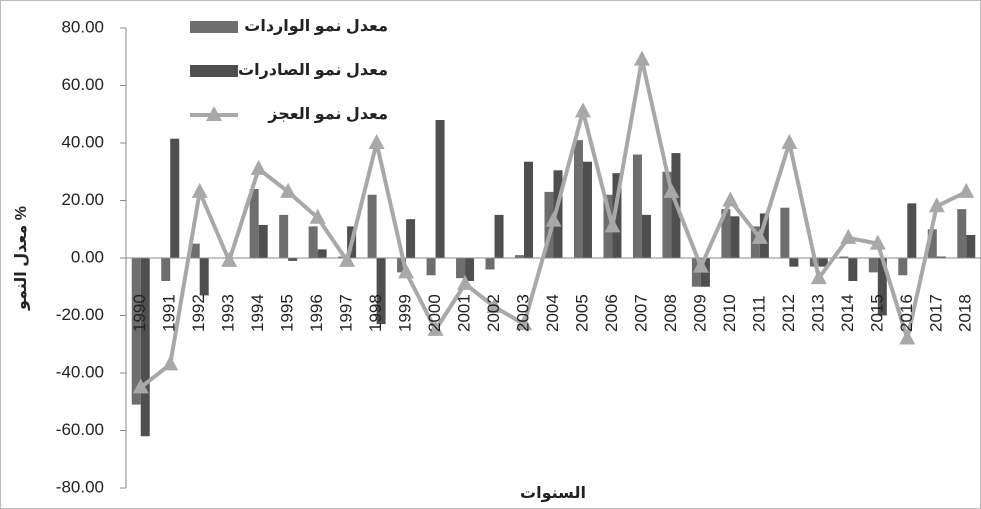  I want to click on y-tick-label: -80.00, so click(80, 486).